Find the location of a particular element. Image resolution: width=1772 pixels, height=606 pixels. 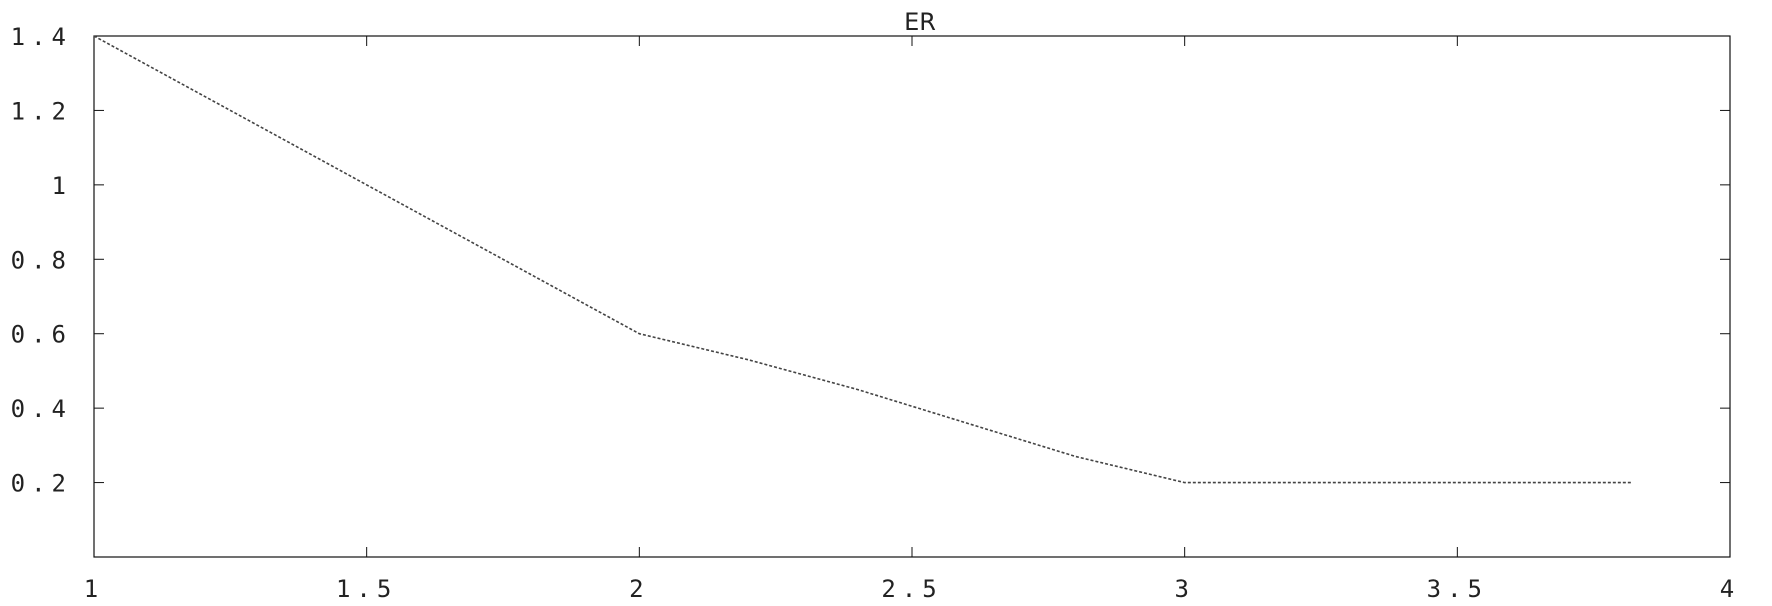

x-tick-label: 1.5 is located at coordinates (366, 589).